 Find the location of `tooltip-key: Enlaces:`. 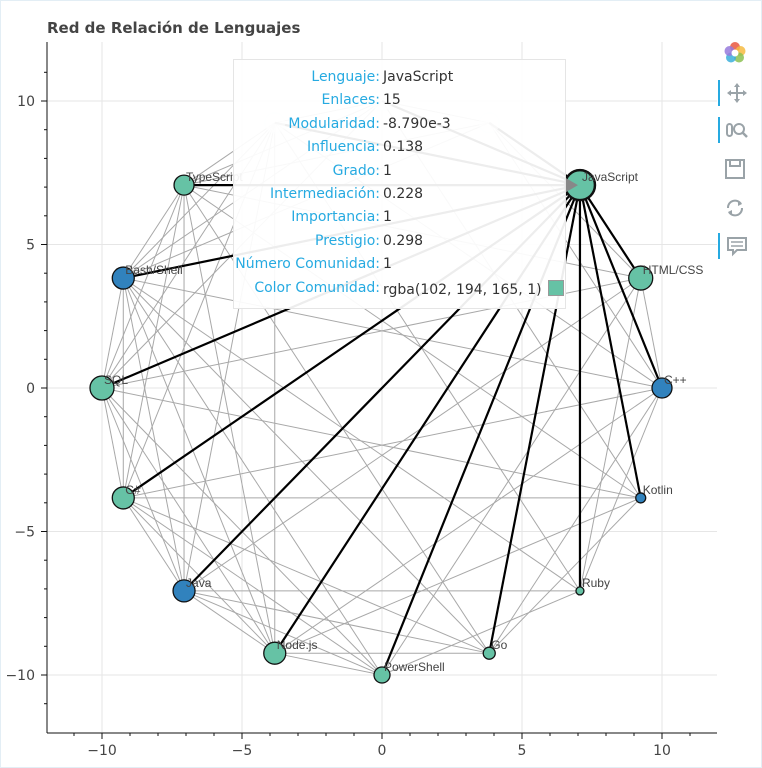

tooltip-key: Enlaces: is located at coordinates (350, 100).